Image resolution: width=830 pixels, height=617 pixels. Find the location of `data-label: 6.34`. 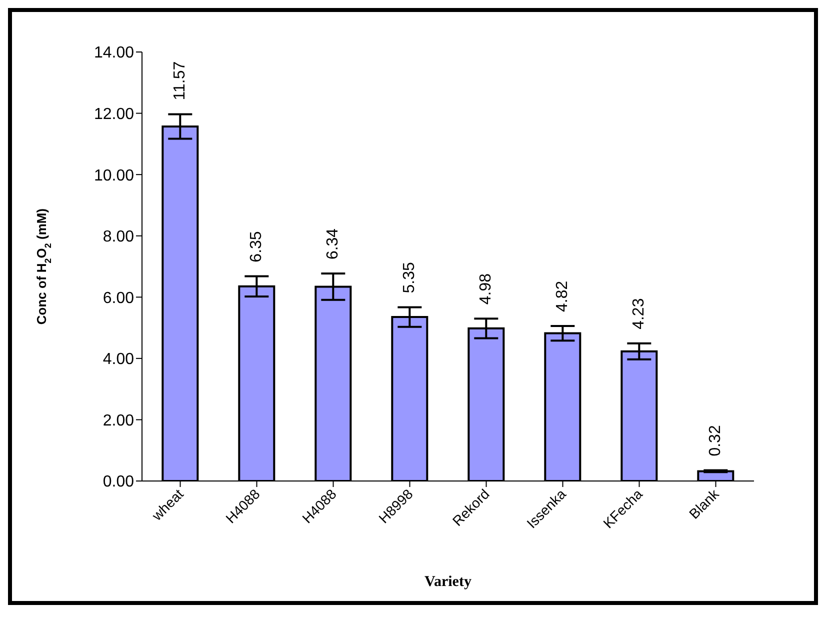

data-label: 6.34 is located at coordinates (333, 244).